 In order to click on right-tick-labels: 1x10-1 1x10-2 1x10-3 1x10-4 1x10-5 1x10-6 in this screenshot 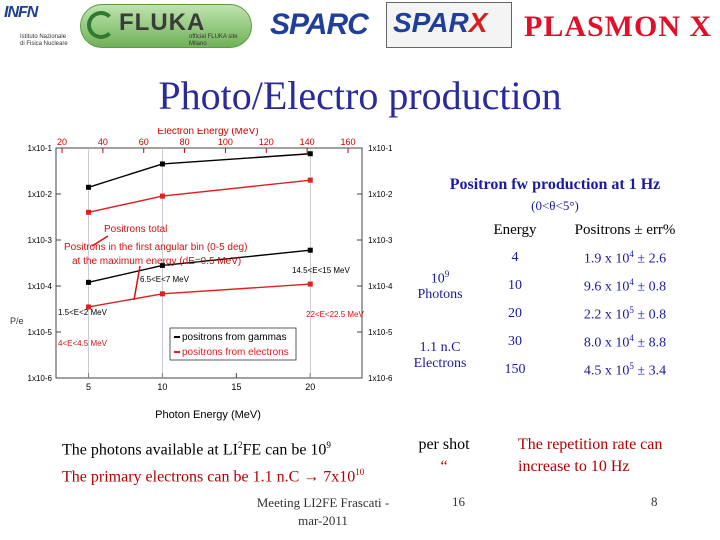, I will do `click(375, 263)`.